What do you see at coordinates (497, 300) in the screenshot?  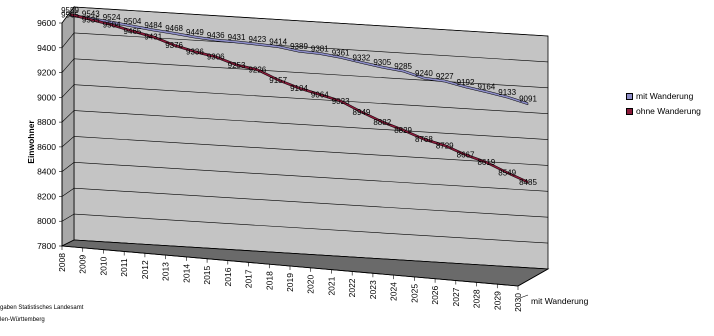 I see `x-tick-label: 2029` at bounding box center [497, 300].